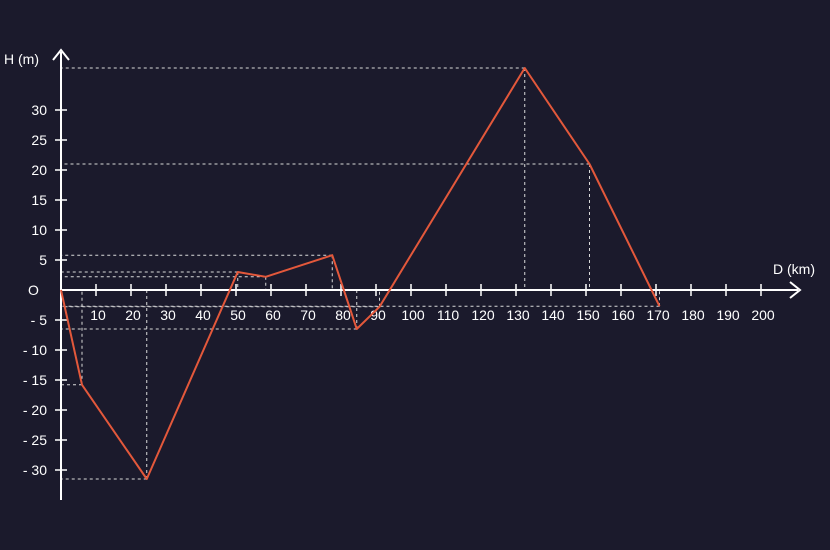 This screenshot has width=830, height=550. Describe the element at coordinates (35, 350) in the screenshot. I see `y-tick-label--10: - 10` at that location.